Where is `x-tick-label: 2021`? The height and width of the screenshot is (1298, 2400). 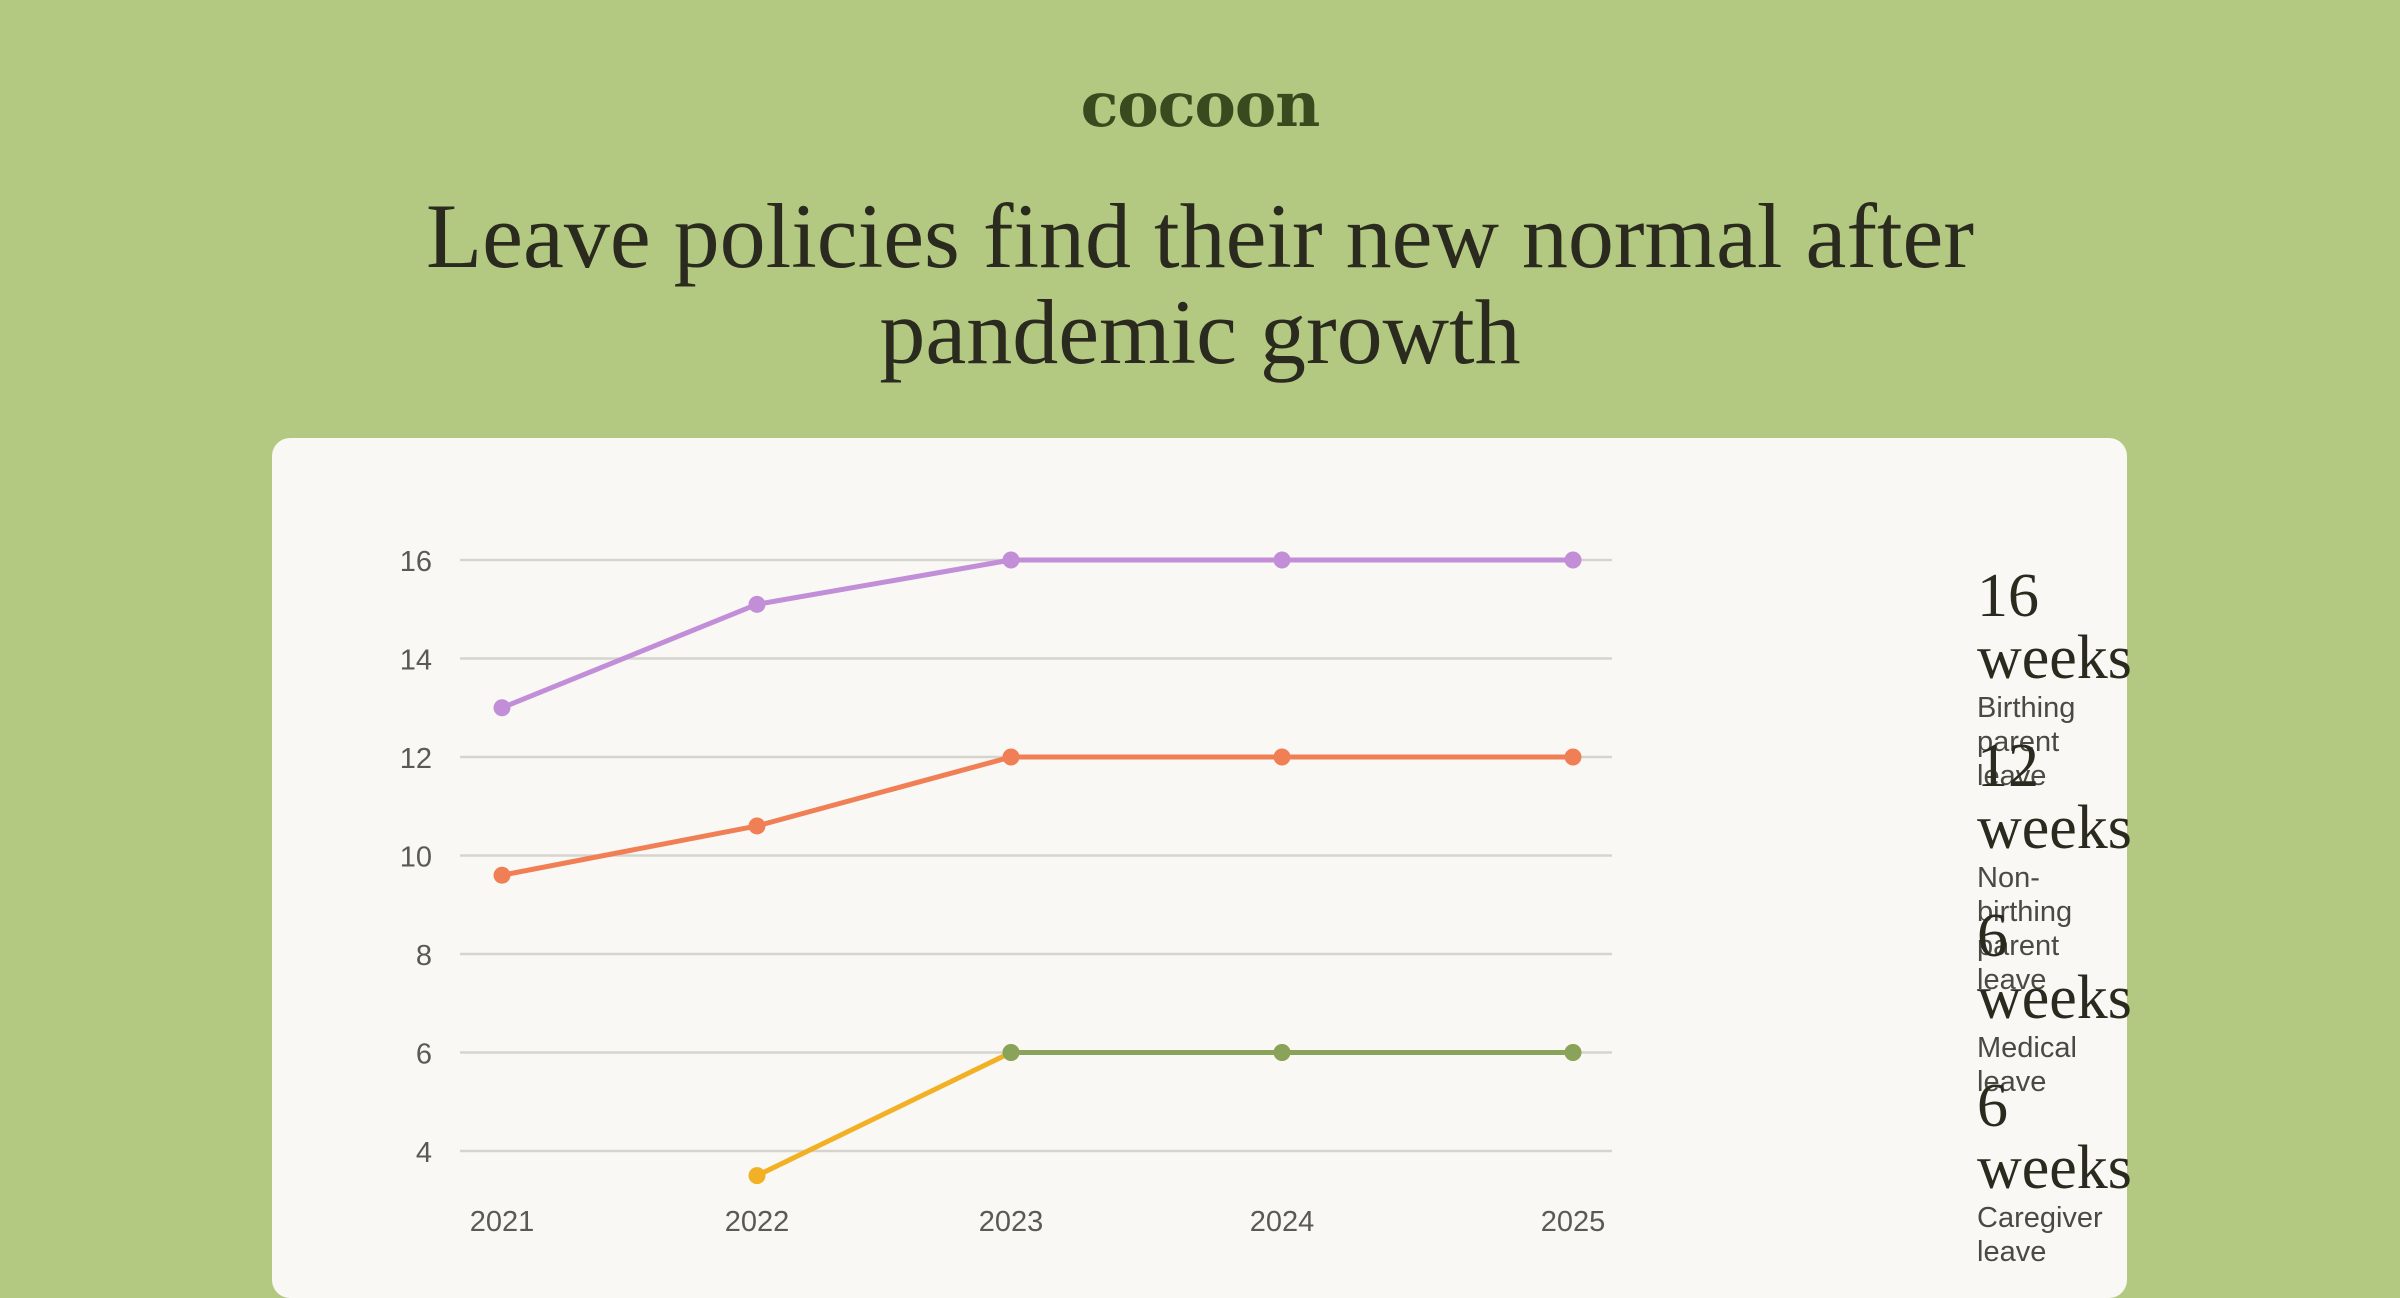
x-tick-label: 2021 is located at coordinates (502, 1222).